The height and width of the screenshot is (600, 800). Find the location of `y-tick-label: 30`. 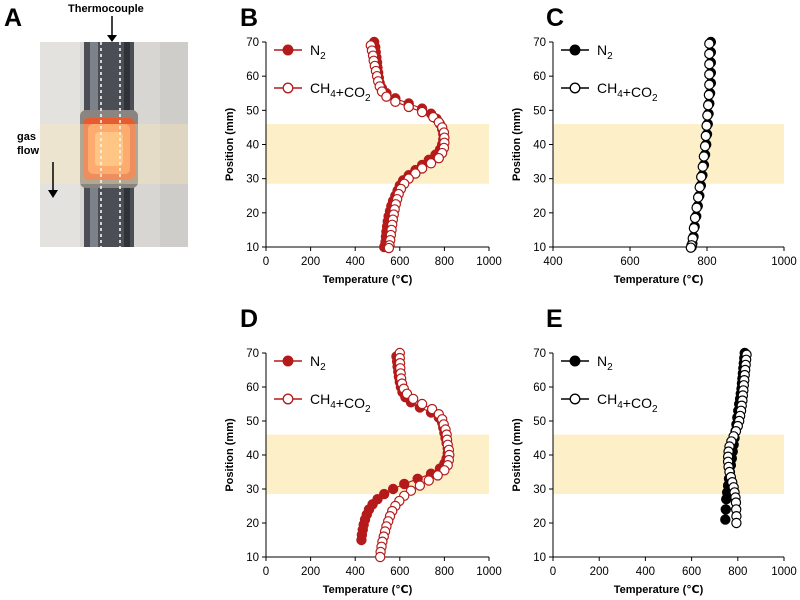

y-tick-label: 30 is located at coordinates (252, 180).